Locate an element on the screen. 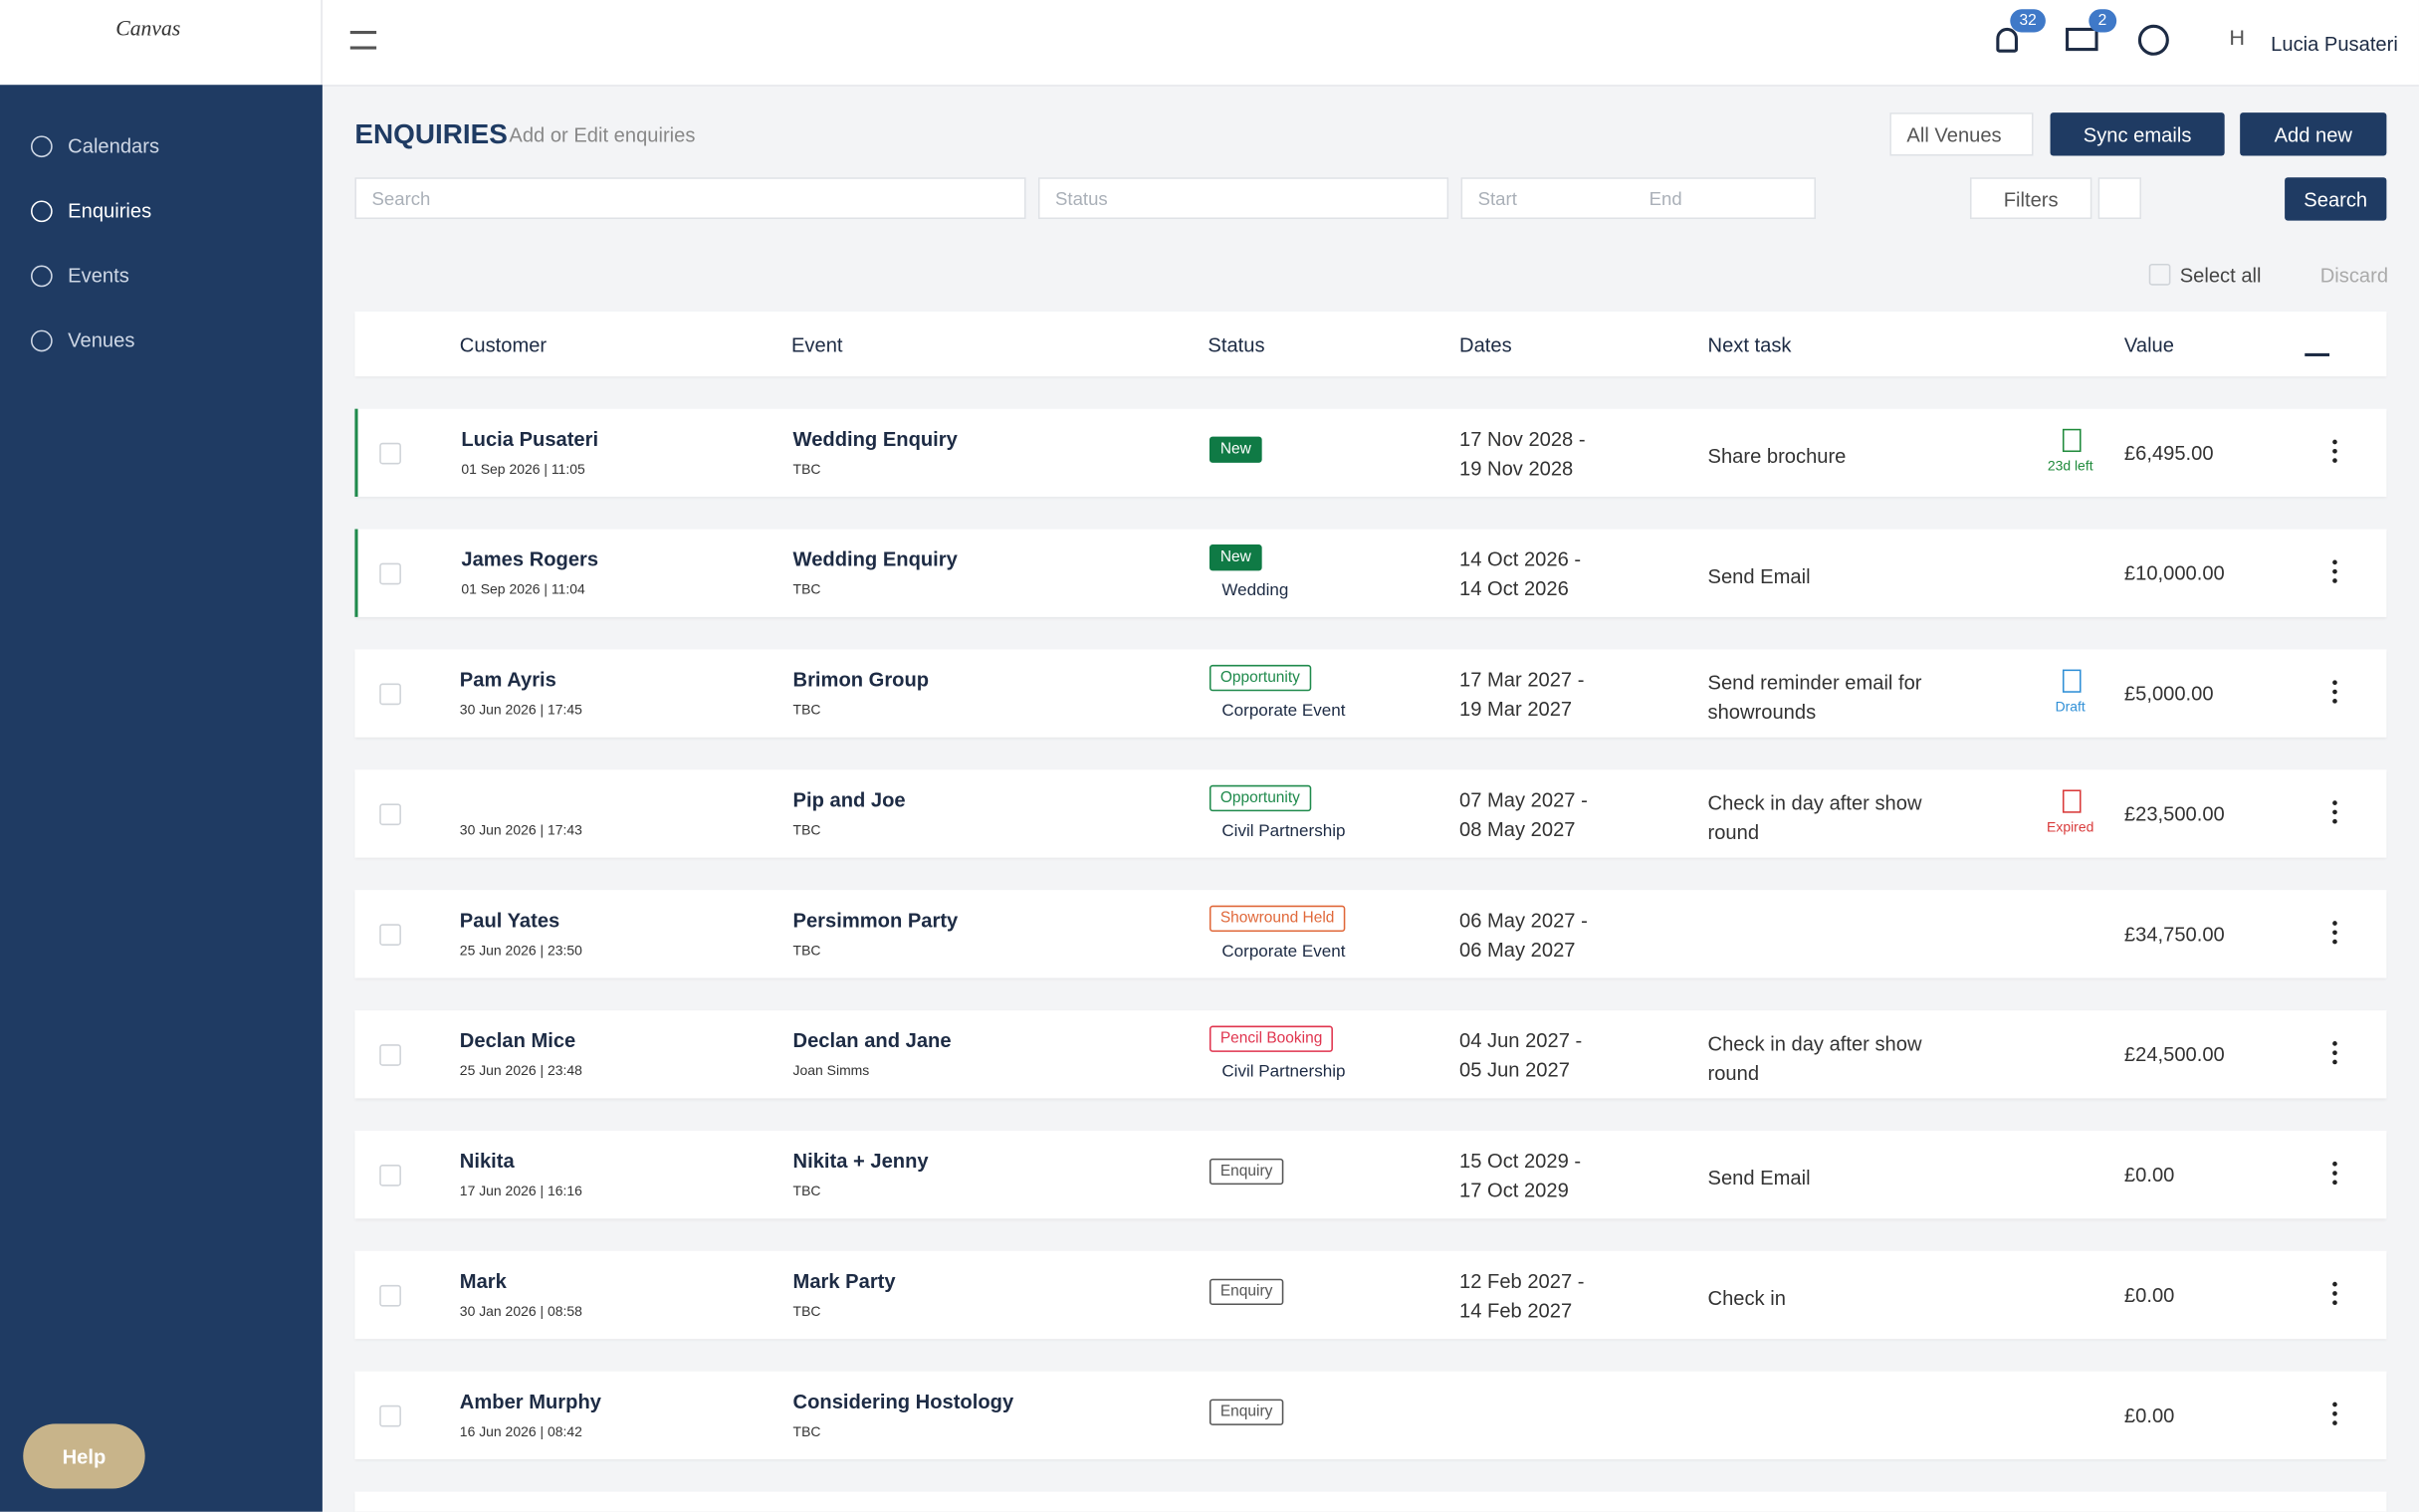  value: £34,750.00 is located at coordinates (2174, 934).